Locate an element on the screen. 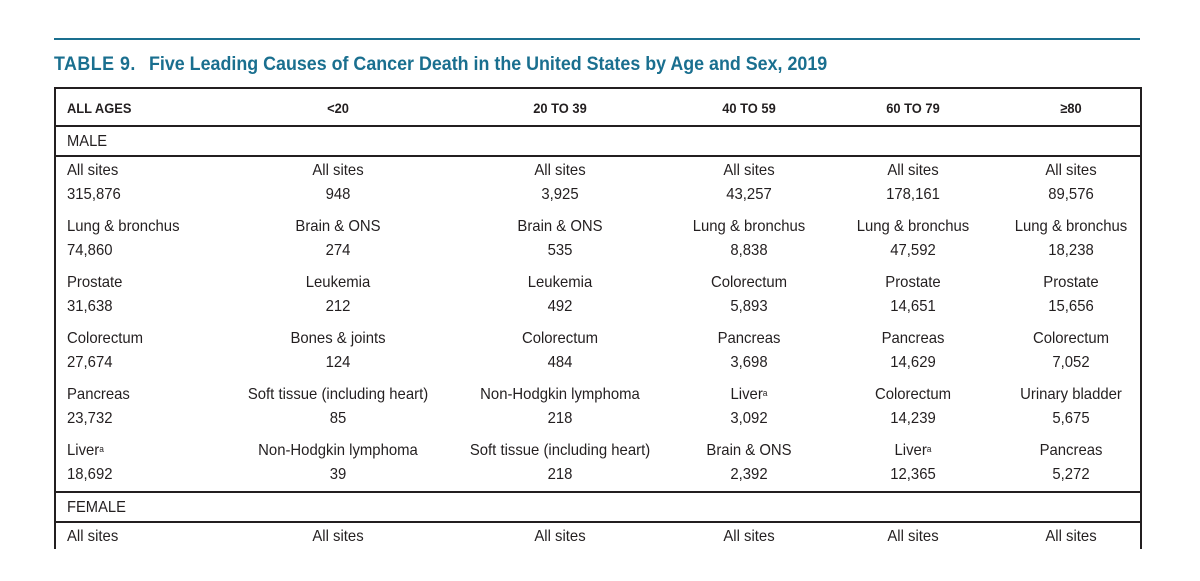 The image size is (1200, 581). death-count: 27,674 is located at coordinates (90, 362).